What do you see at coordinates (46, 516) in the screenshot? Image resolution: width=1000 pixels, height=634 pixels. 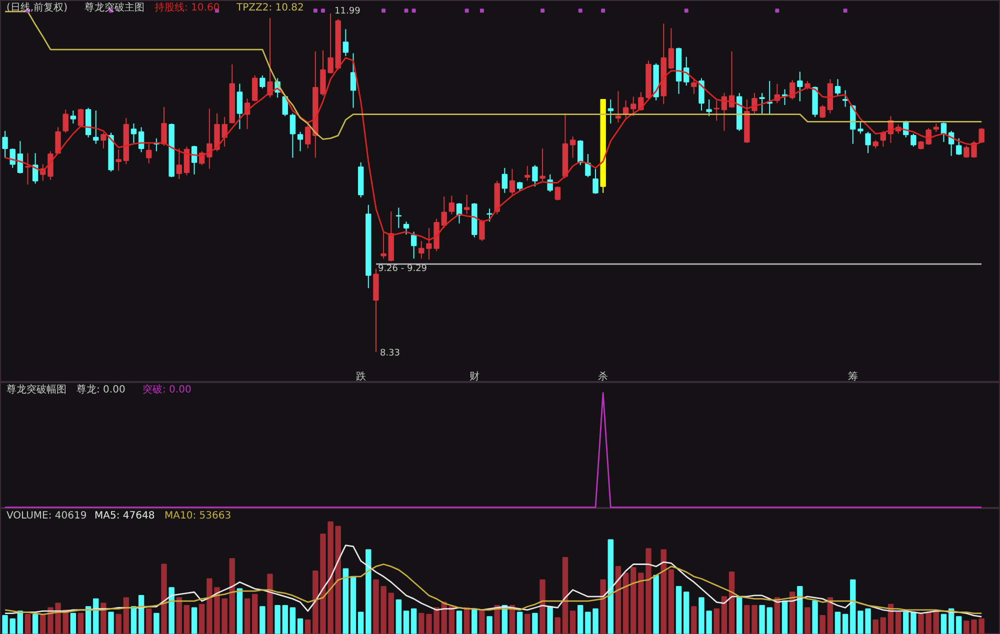 I see `chart-title: VOLUME: 40619` at bounding box center [46, 516].